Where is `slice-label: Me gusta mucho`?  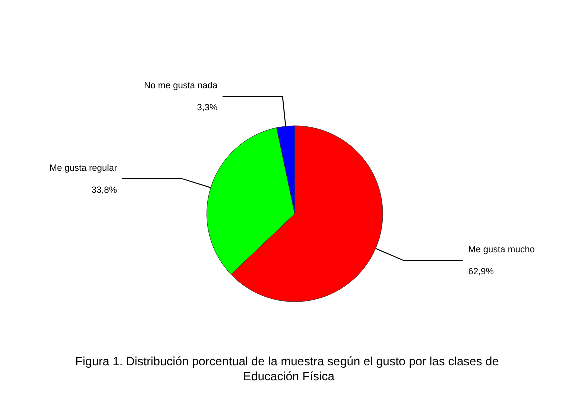 slice-label: Me gusta mucho is located at coordinates (501, 249).